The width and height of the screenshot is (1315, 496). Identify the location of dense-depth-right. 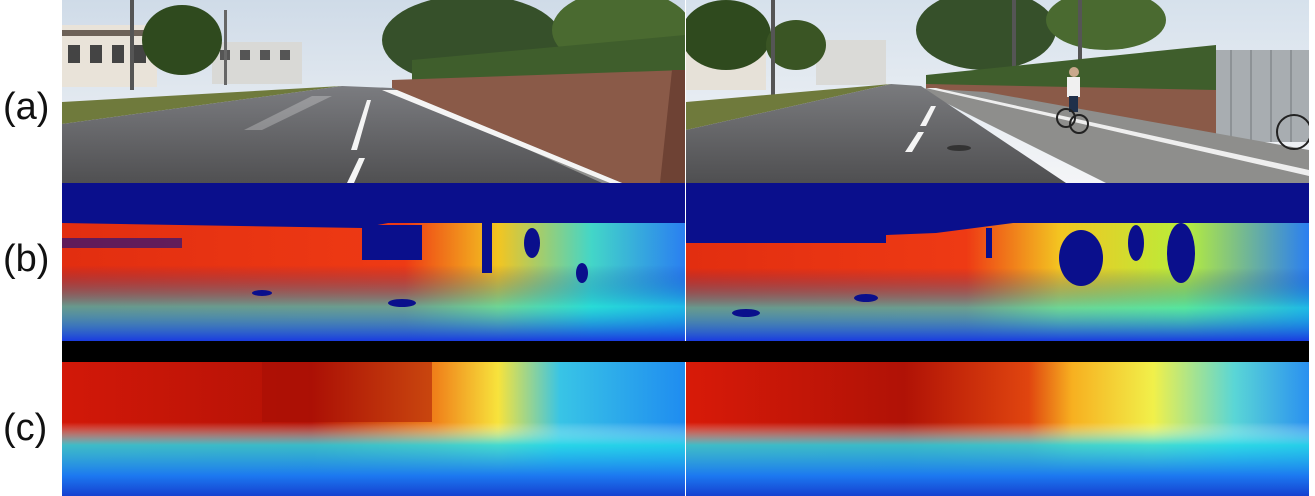
(997, 429).